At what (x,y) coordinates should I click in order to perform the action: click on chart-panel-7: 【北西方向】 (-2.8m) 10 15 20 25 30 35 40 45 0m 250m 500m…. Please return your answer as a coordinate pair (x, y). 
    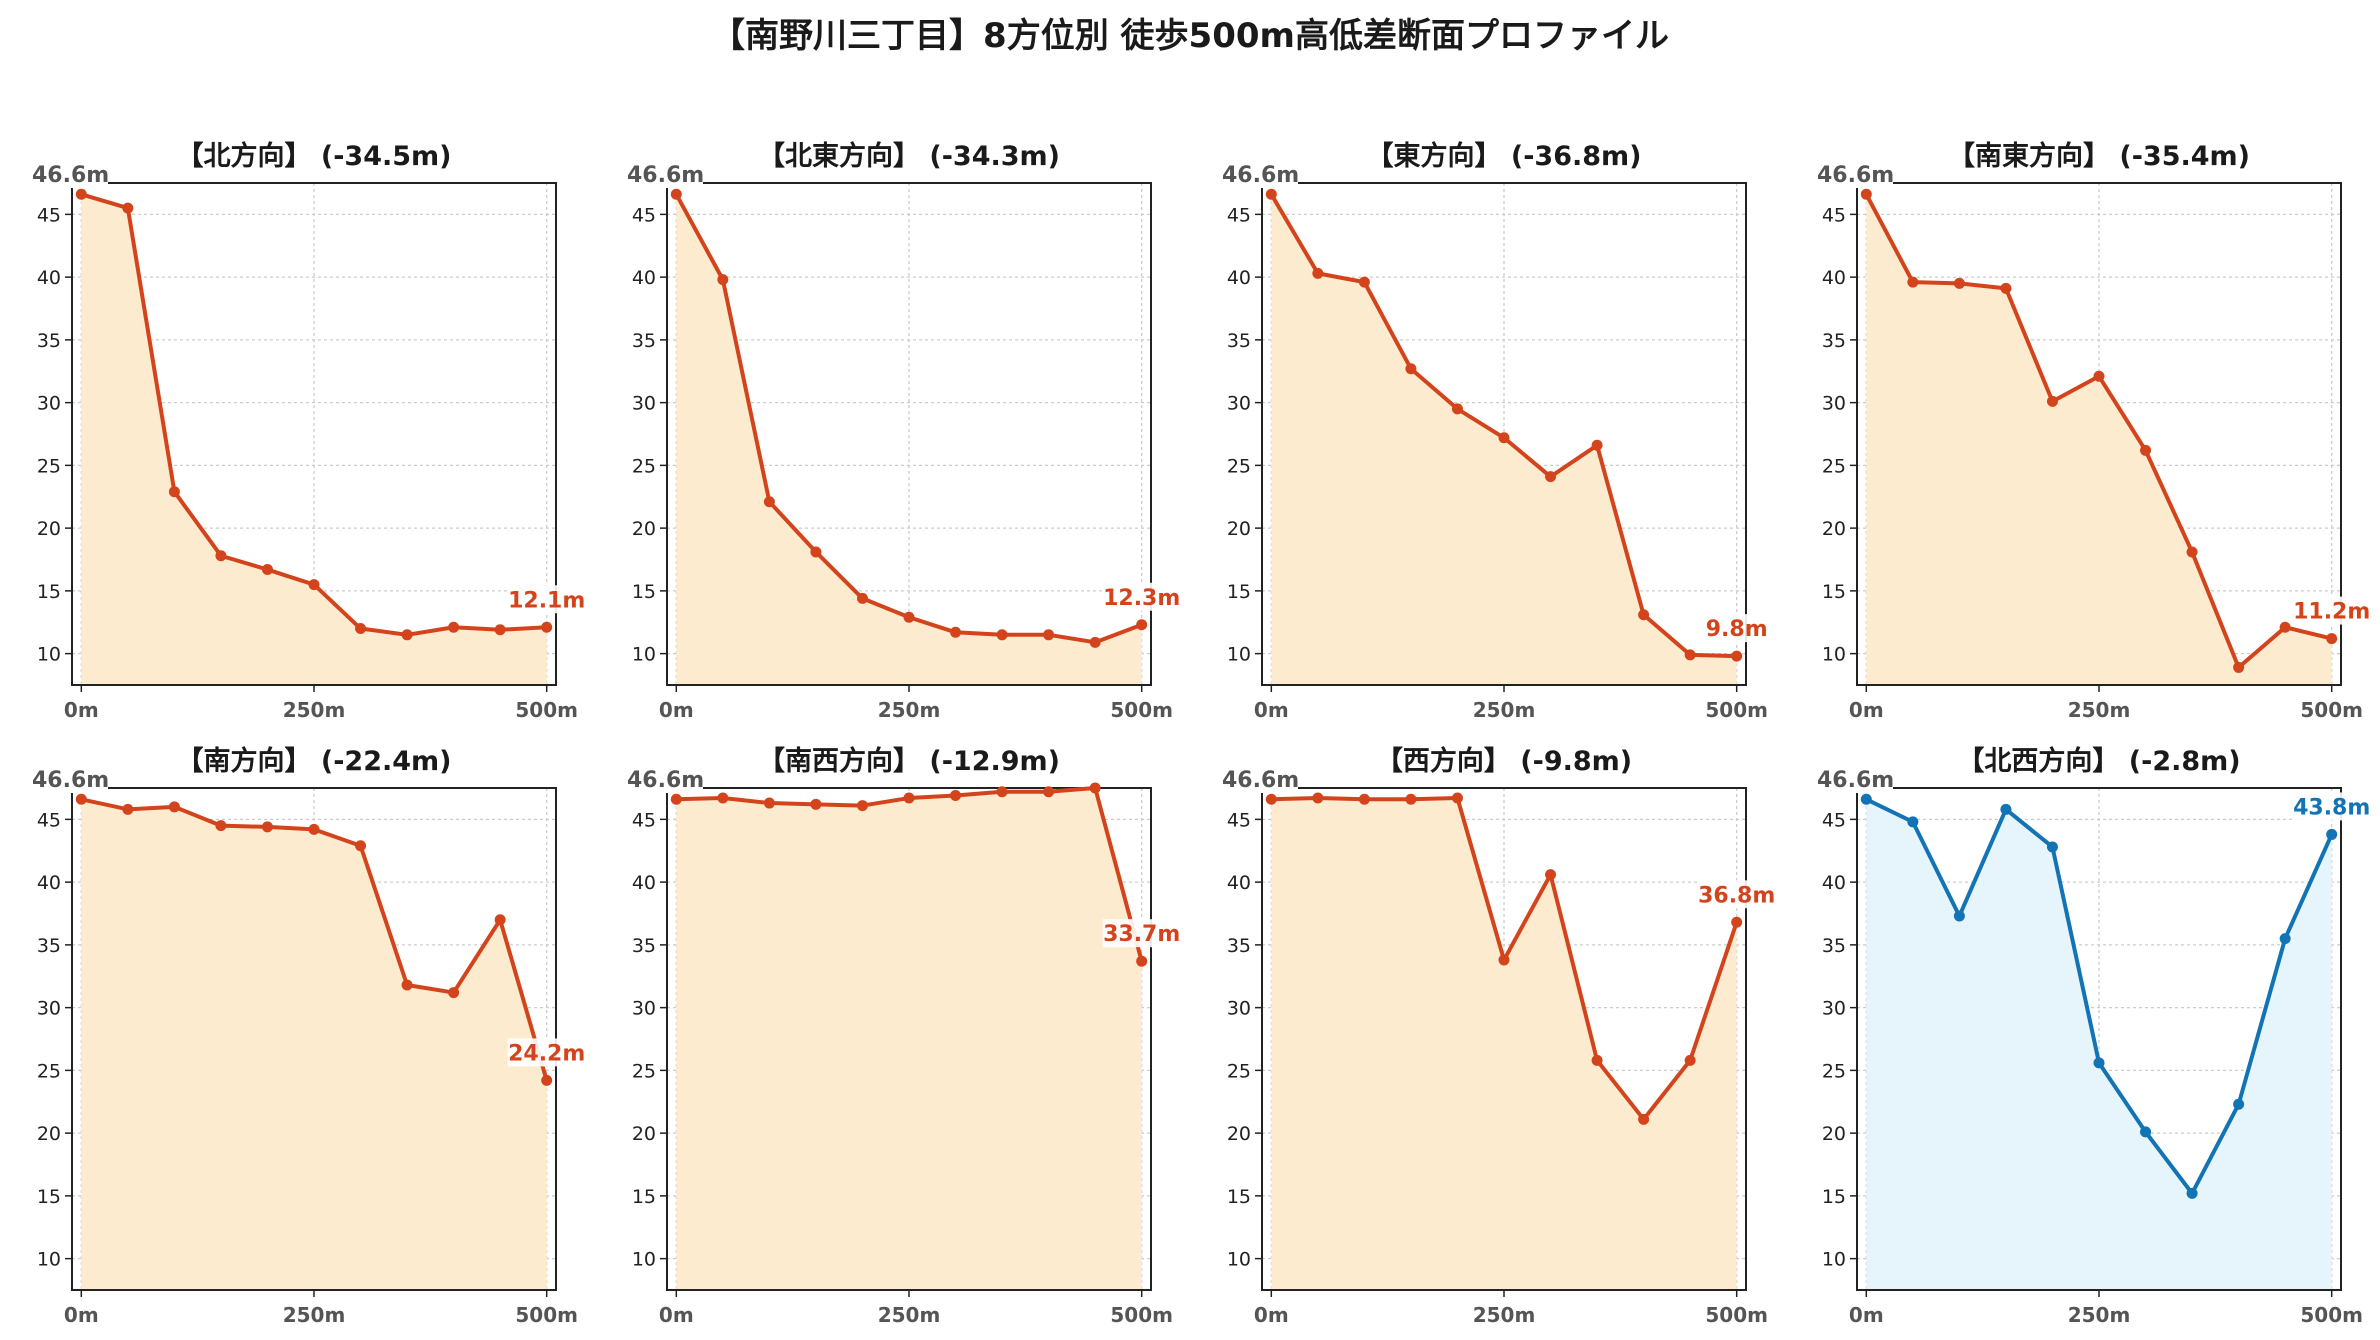
    Looking at the image, I should click on (2092, 1036).